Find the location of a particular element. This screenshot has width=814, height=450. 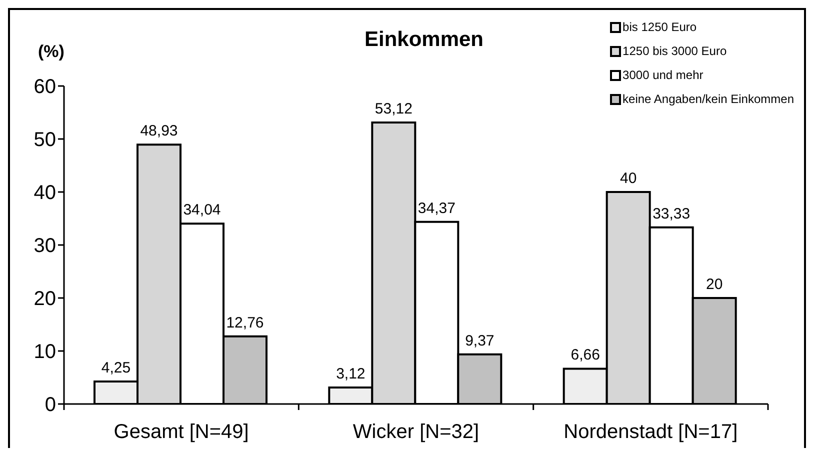

data-label: 40 is located at coordinates (628, 178).